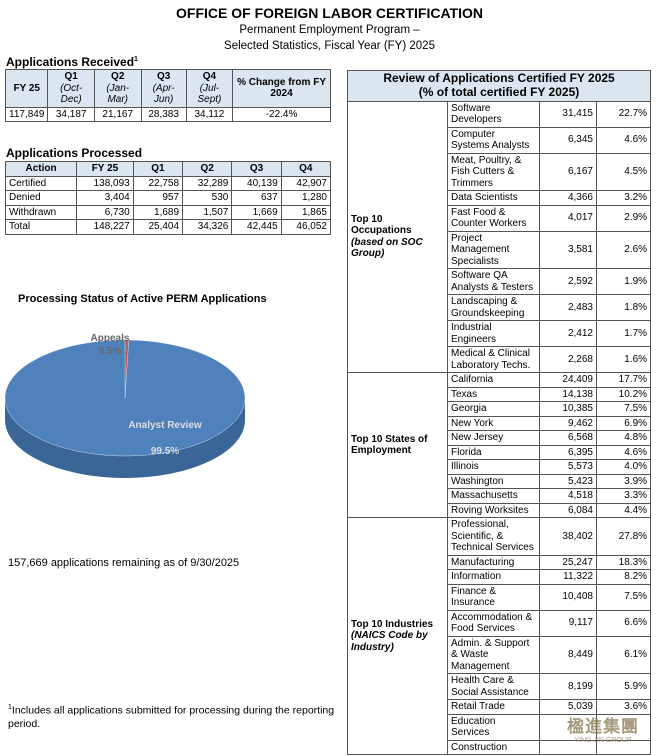 The image size is (659, 756). What do you see at coordinates (493, 562) in the screenshot?
I see `cell: Manufacturing` at bounding box center [493, 562].